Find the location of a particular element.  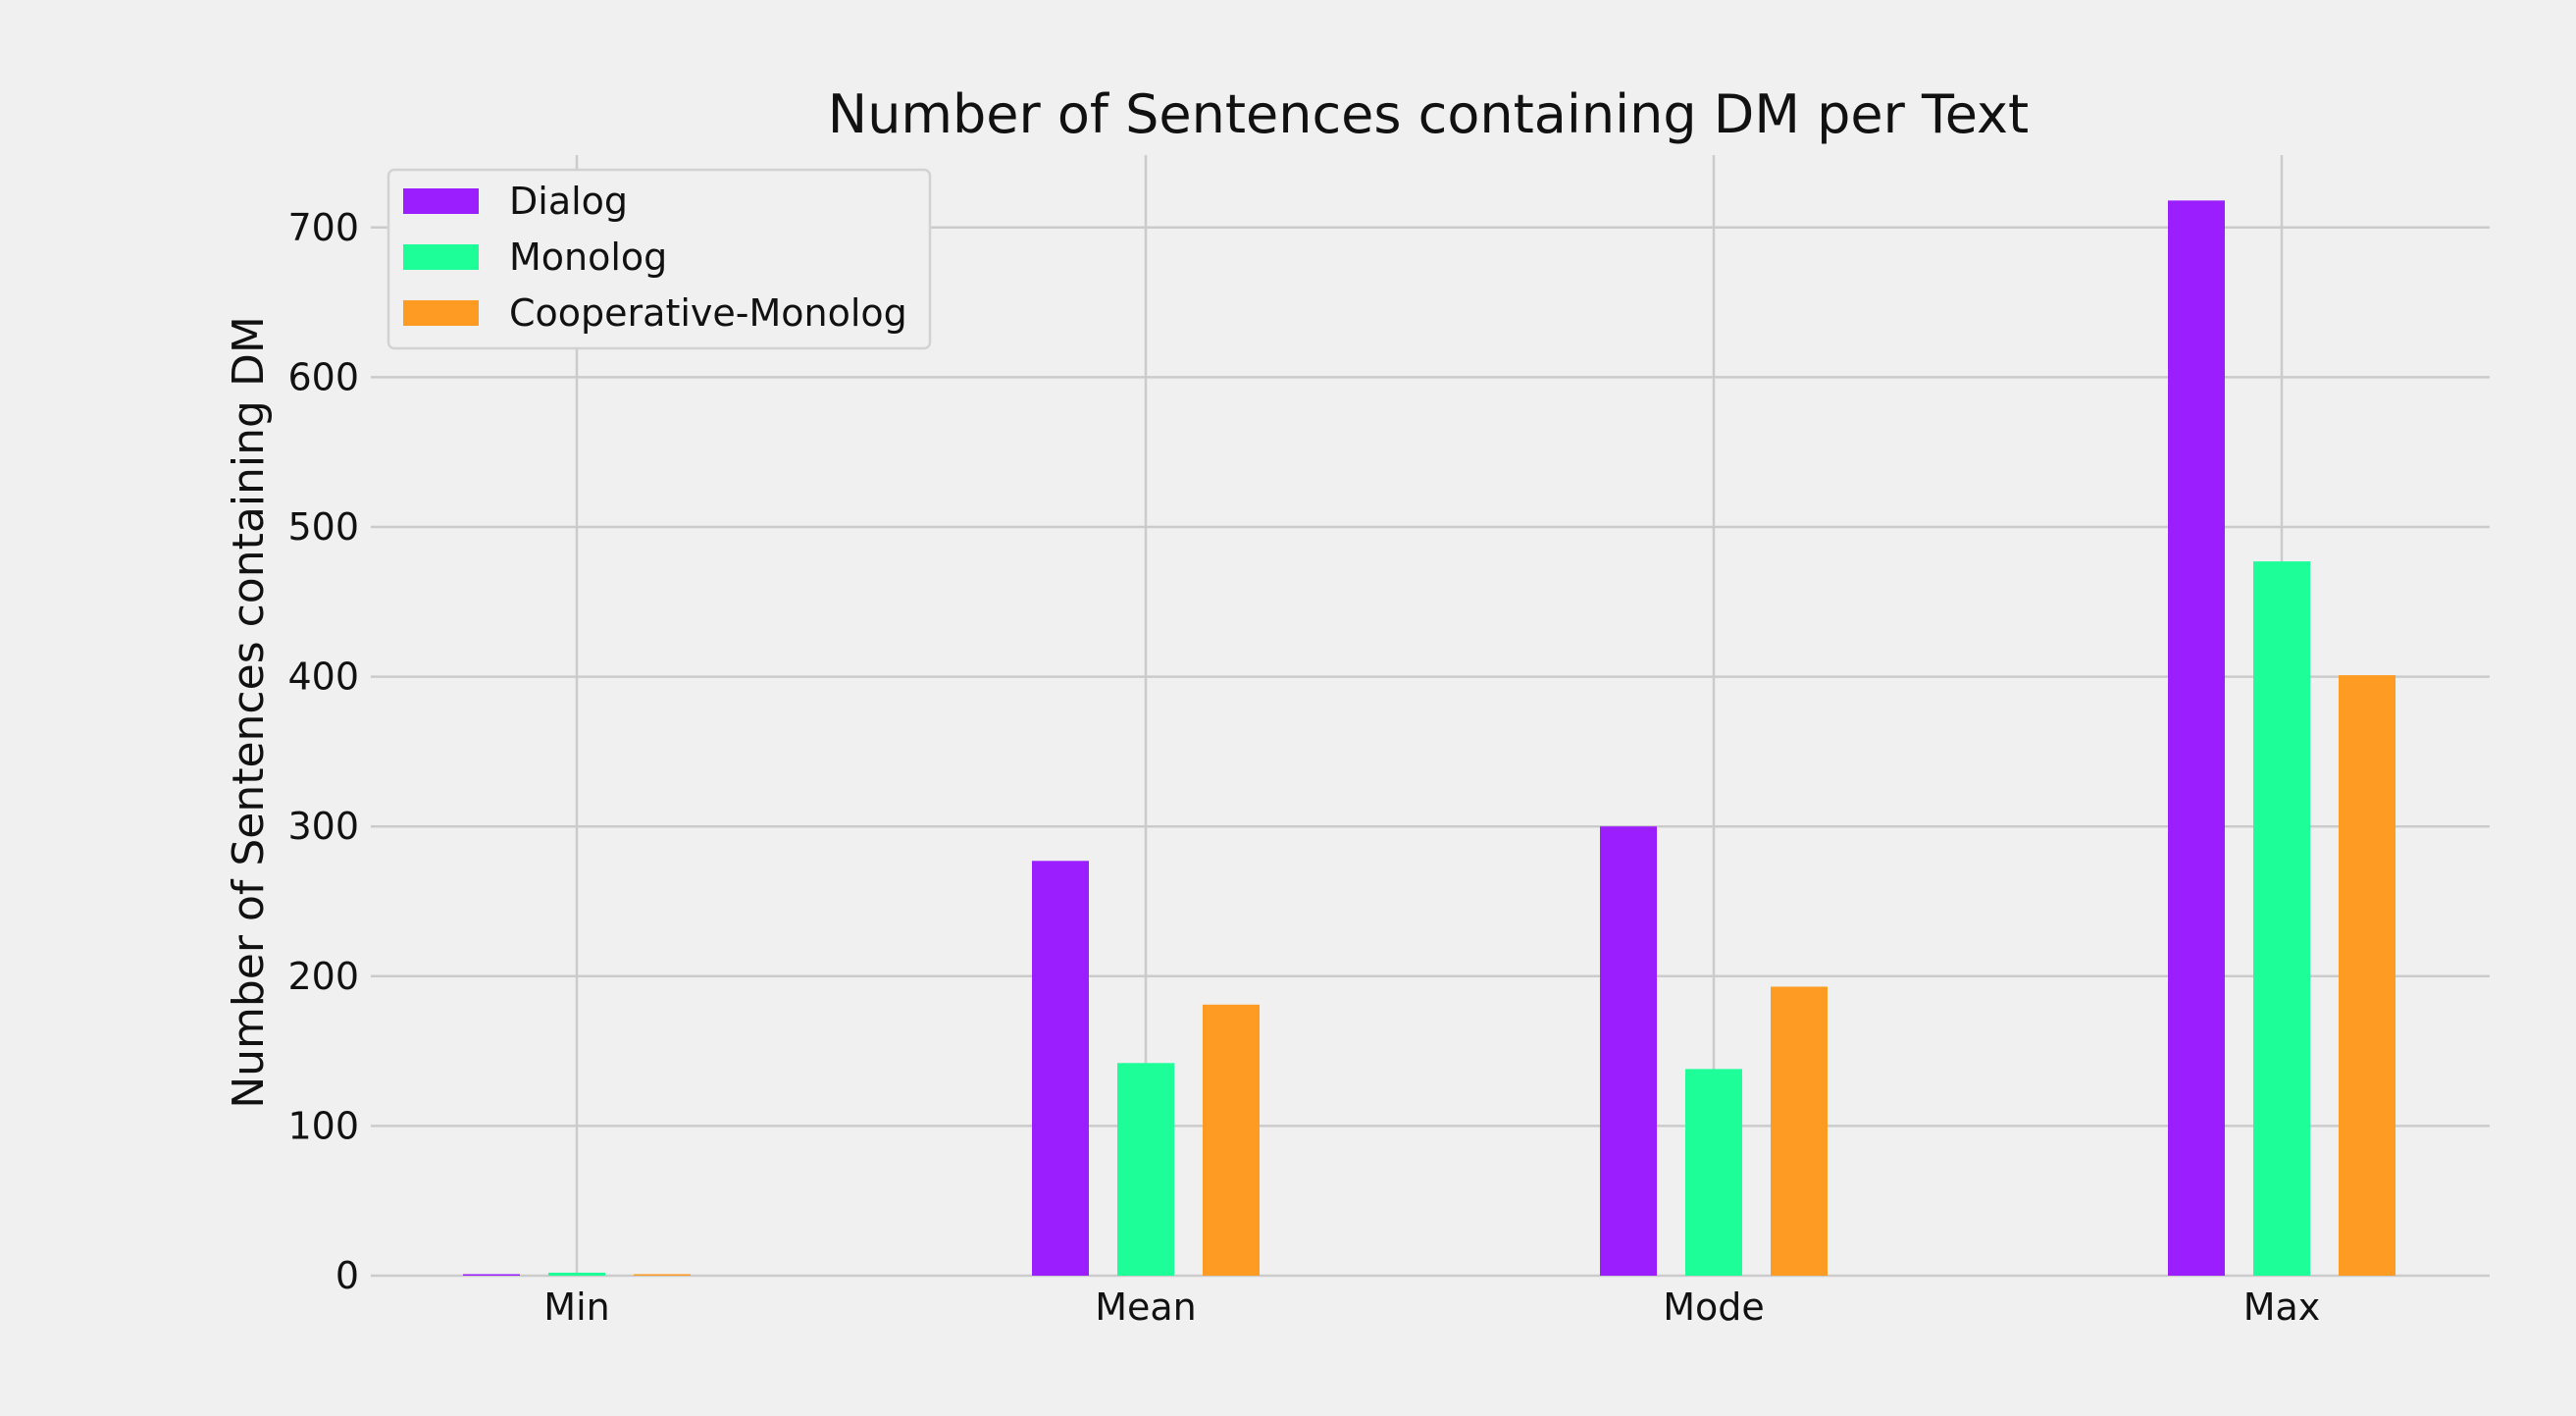

x-tick-label: Mean is located at coordinates (1146, 1307).